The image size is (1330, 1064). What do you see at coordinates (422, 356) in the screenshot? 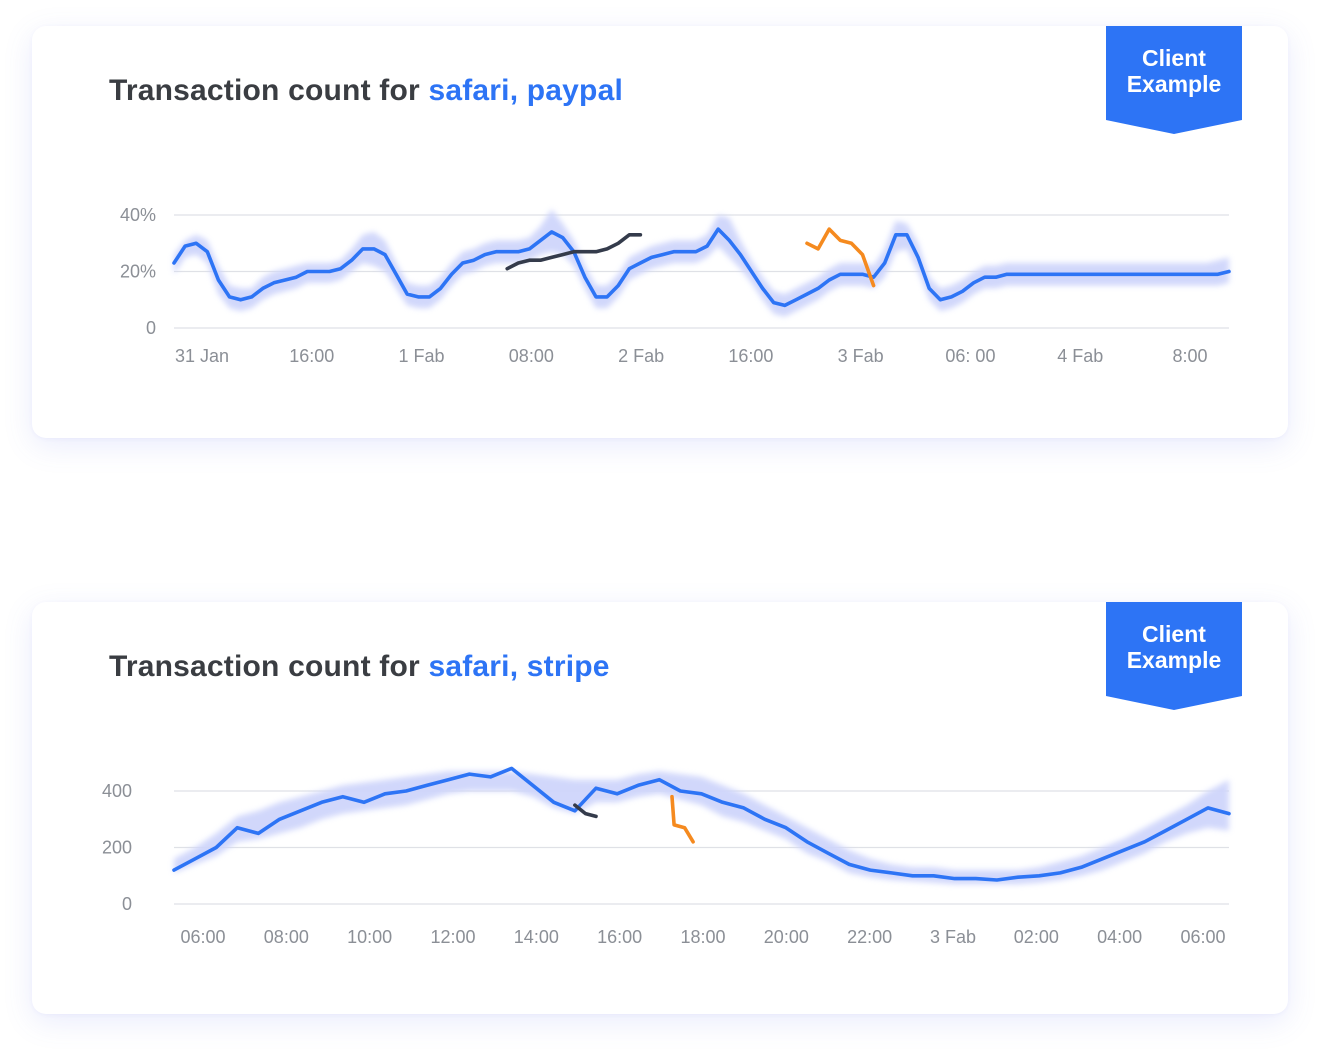
I see `x-tick-label: 1 Fab` at bounding box center [422, 356].